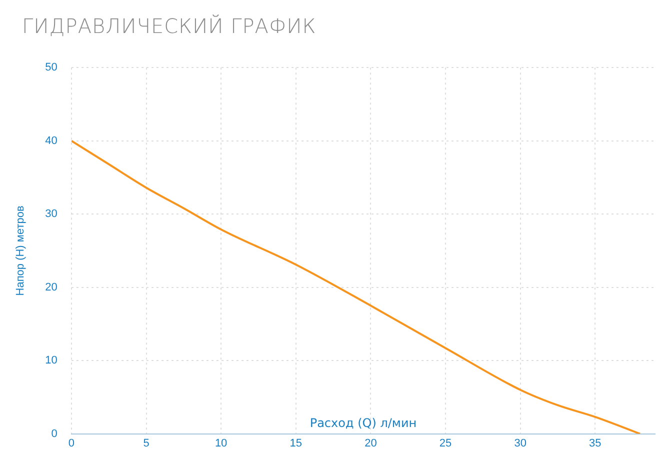 This screenshot has width=667, height=457. Describe the element at coordinates (363, 423) in the screenshot. I see `x-axis-title: Расход (Q) л/мин` at that location.